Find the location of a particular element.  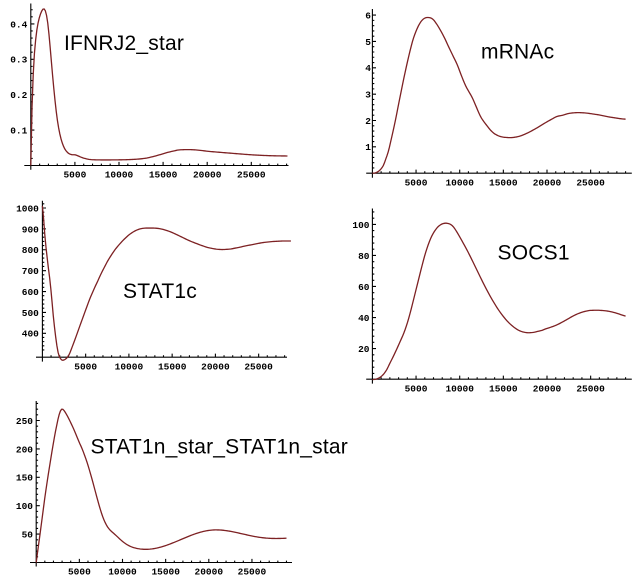

svg-text: 0.4 is located at coordinates (18, 24).